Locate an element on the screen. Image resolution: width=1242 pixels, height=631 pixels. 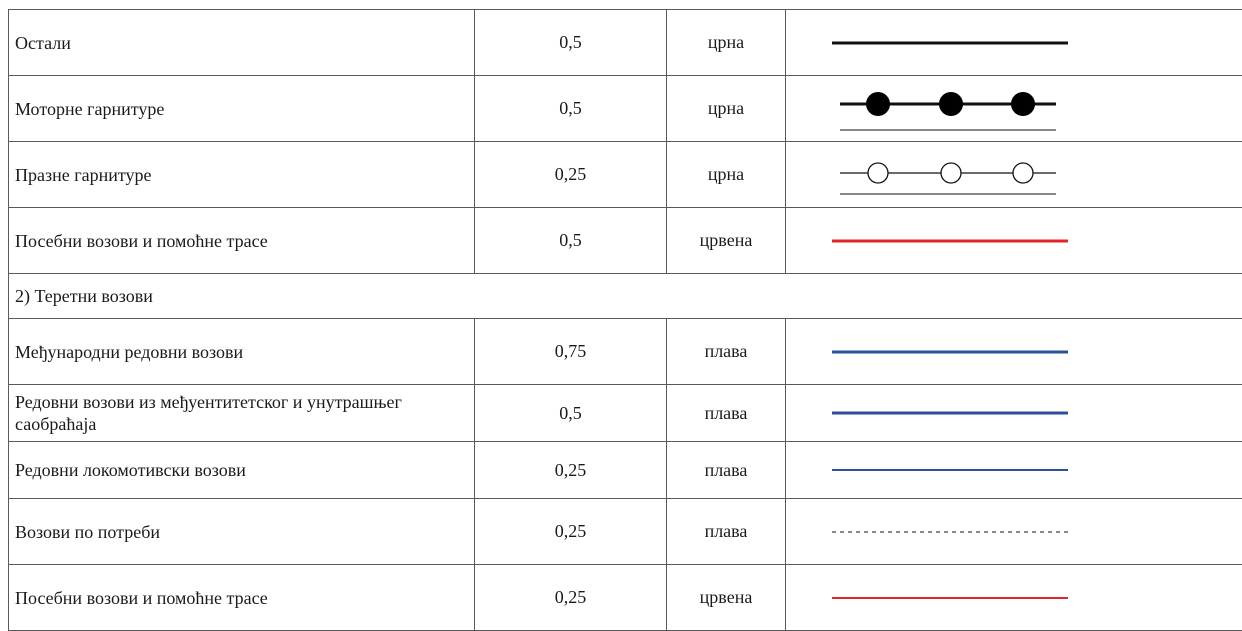
blue-thin-line-symbol is located at coordinates (1014, 470).